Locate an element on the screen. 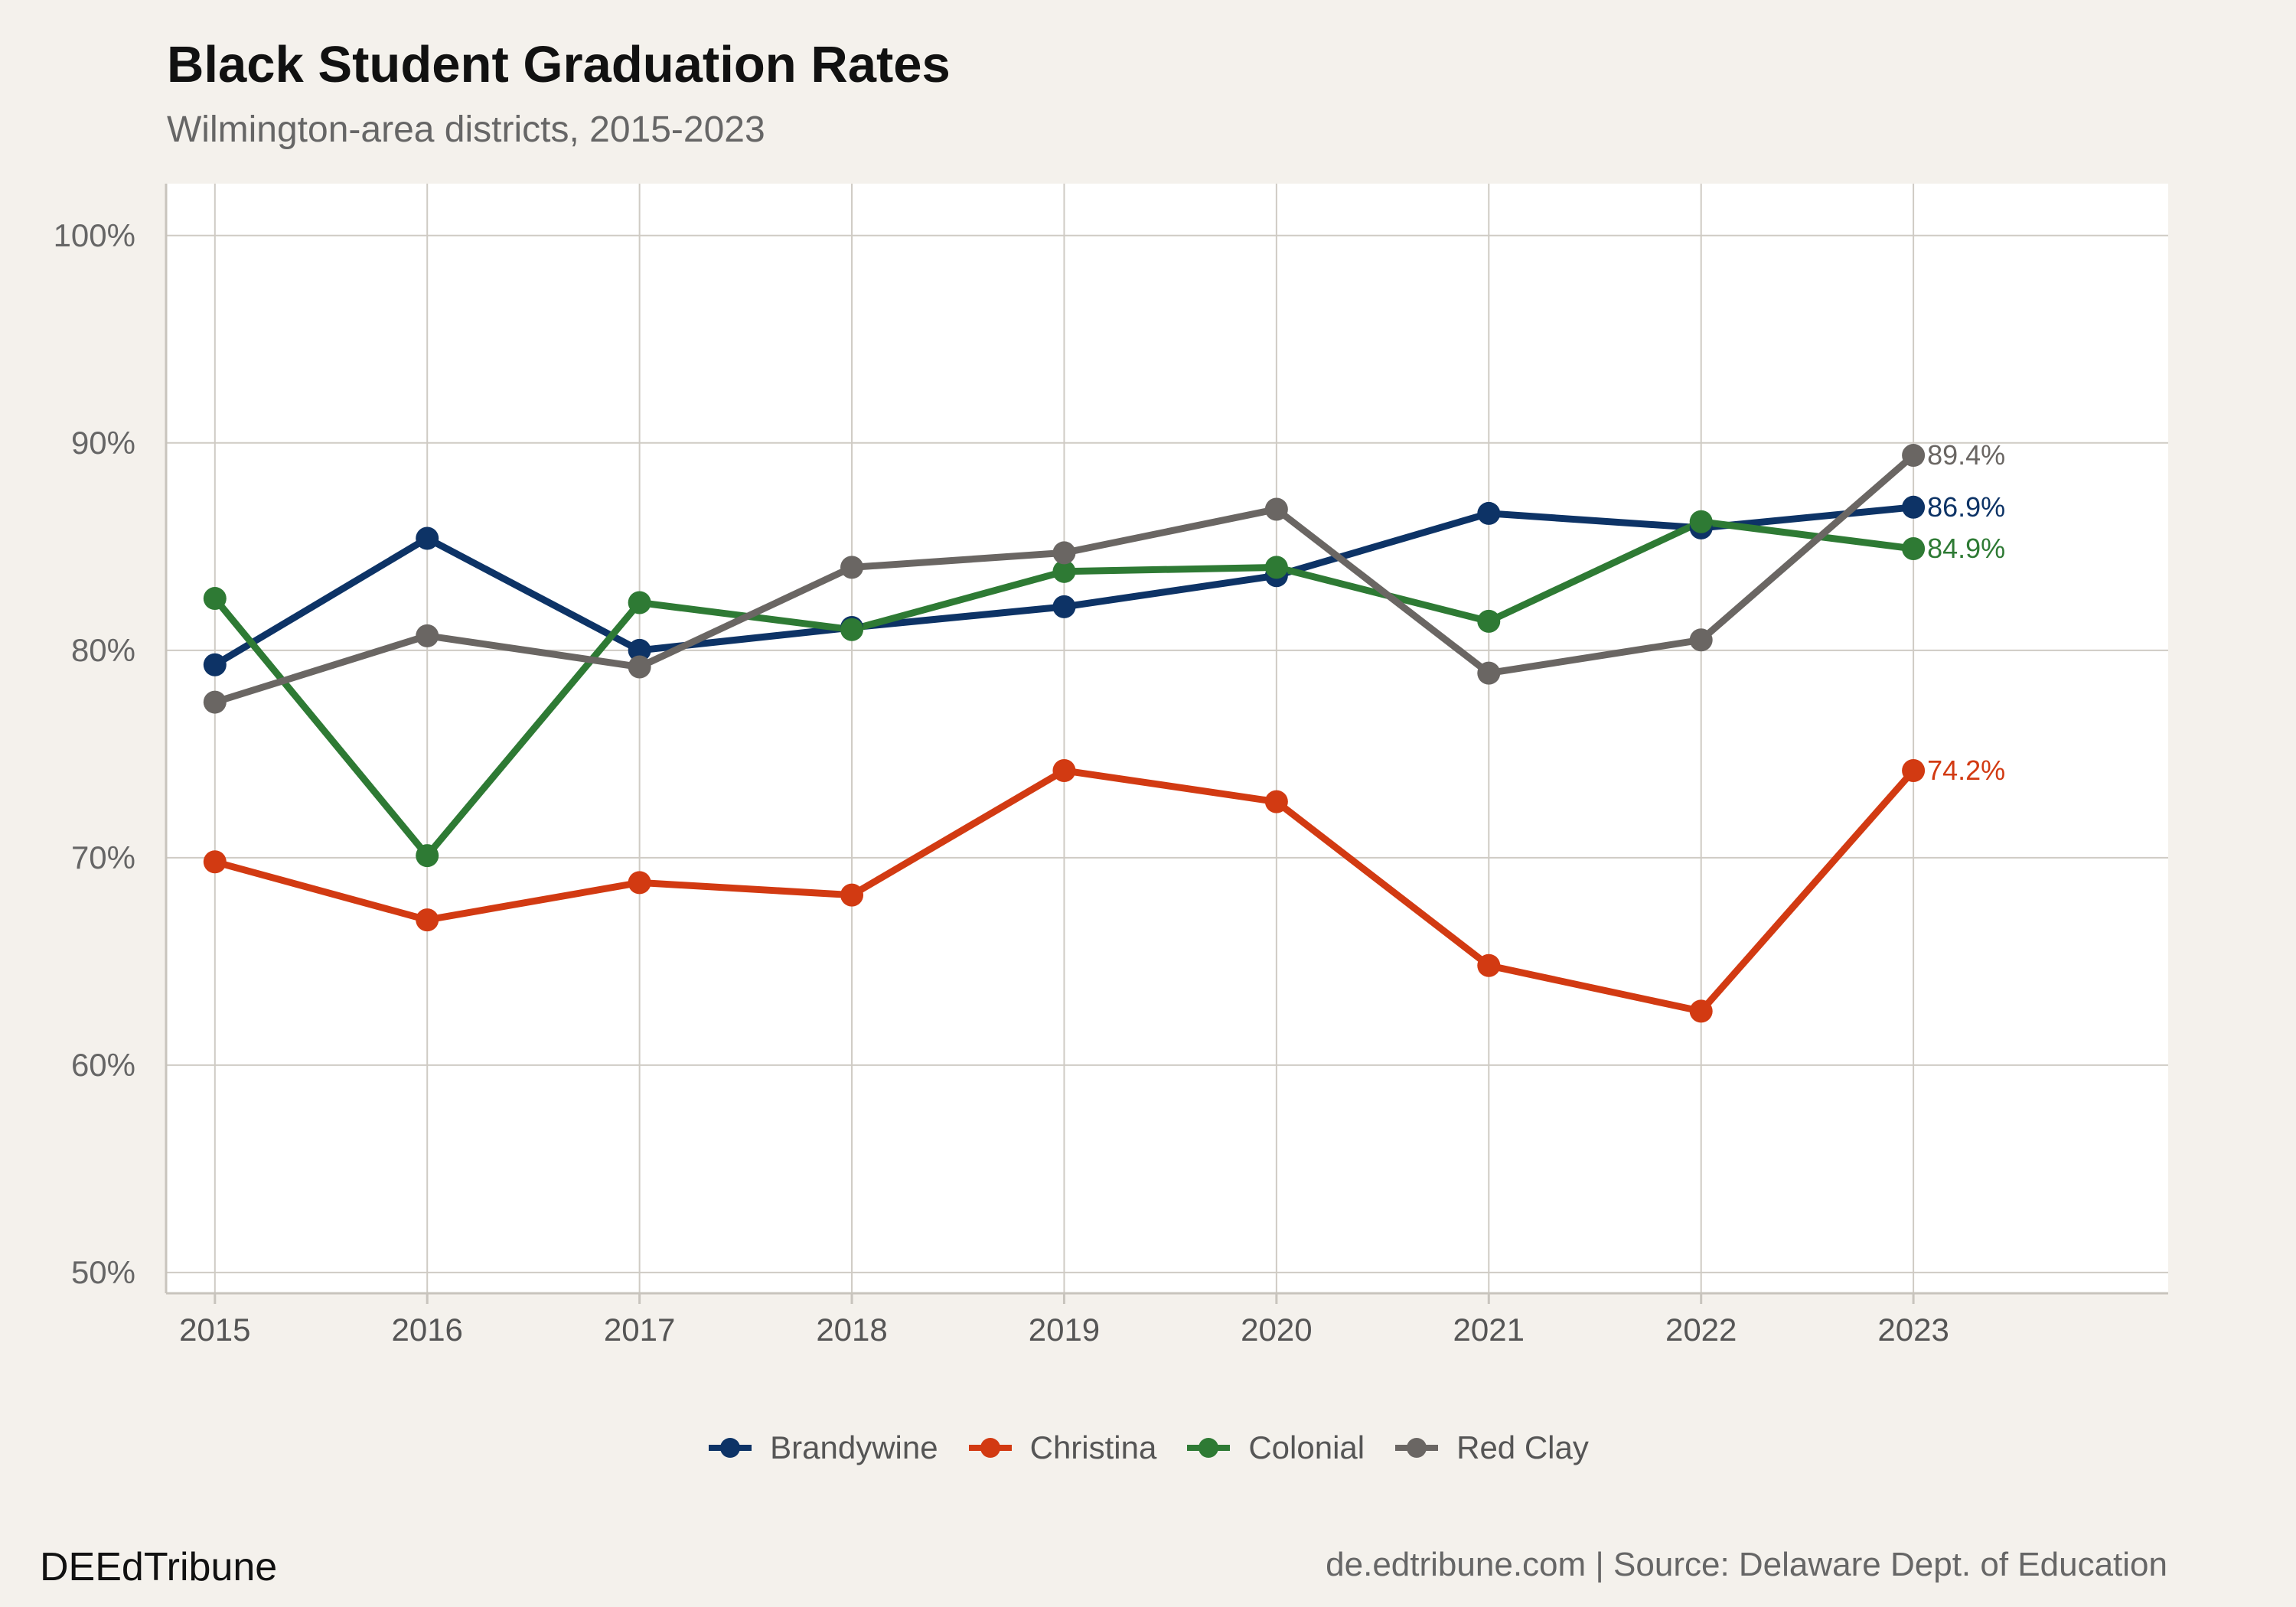 The width and height of the screenshot is (2296, 1607). end-label-colonial: 84.9% is located at coordinates (1966, 548).